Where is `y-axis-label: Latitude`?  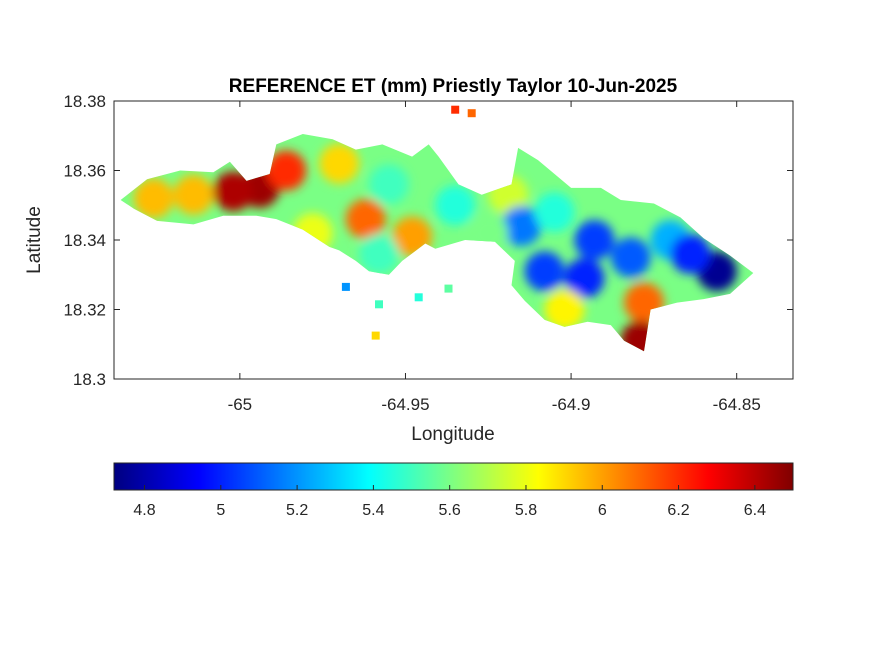
y-axis-label: Latitude is located at coordinates (34, 240).